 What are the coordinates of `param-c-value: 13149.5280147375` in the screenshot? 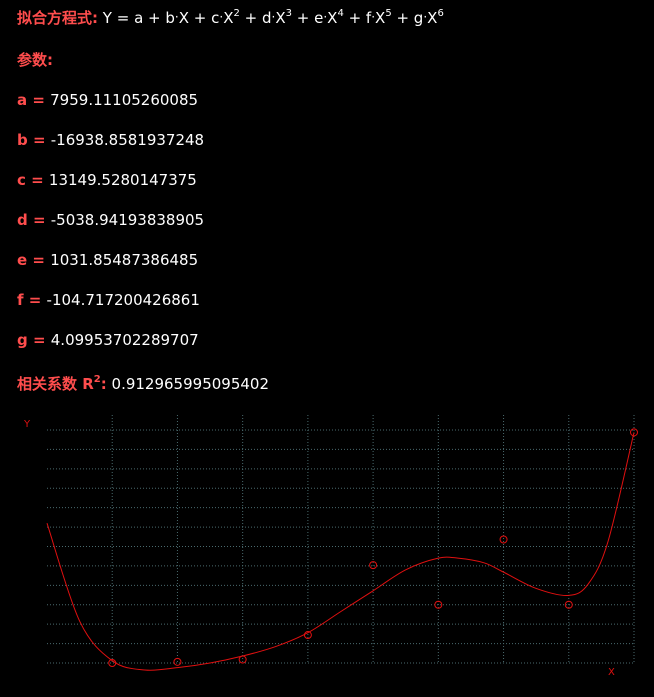 It's located at (122, 180).